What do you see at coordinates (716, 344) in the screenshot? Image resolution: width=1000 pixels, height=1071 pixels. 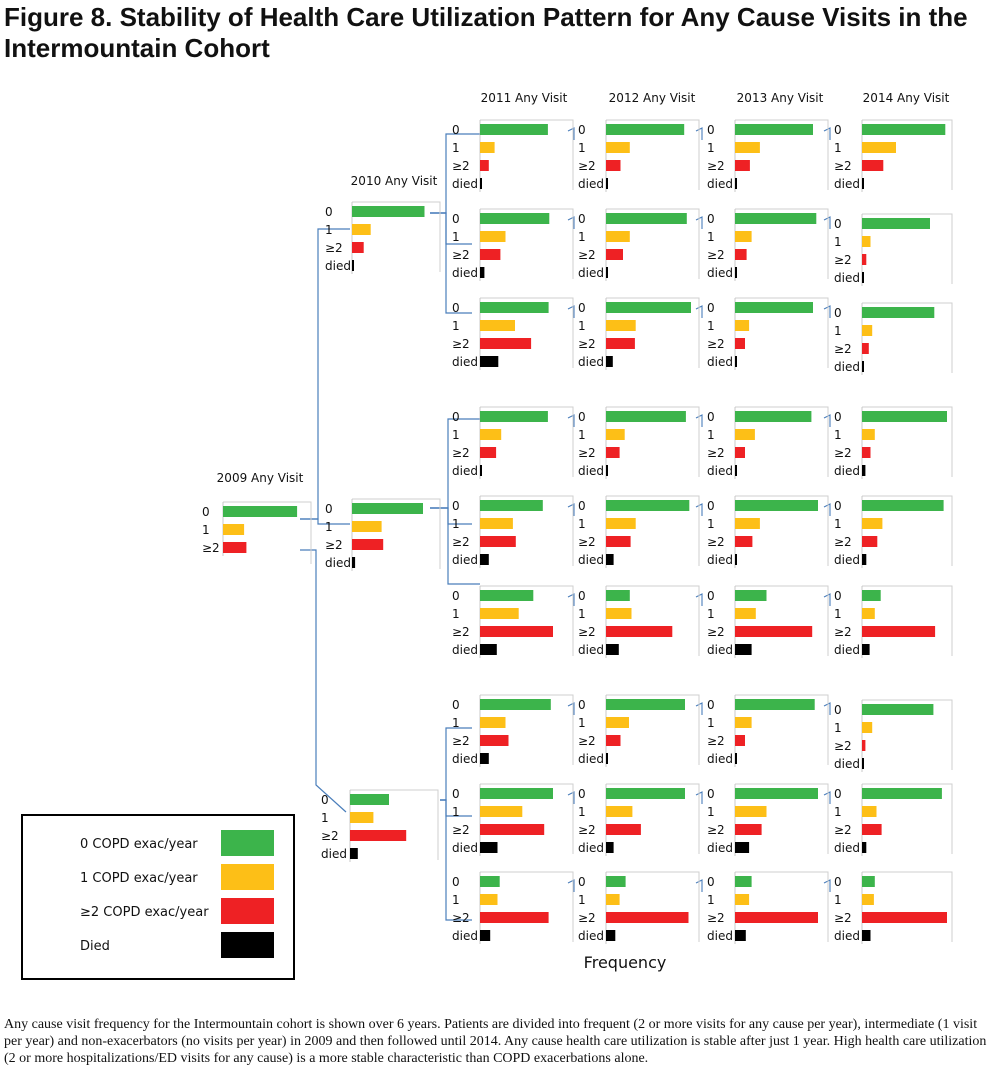 I see `category-label-p2013_3-2: ≥2` at bounding box center [716, 344].